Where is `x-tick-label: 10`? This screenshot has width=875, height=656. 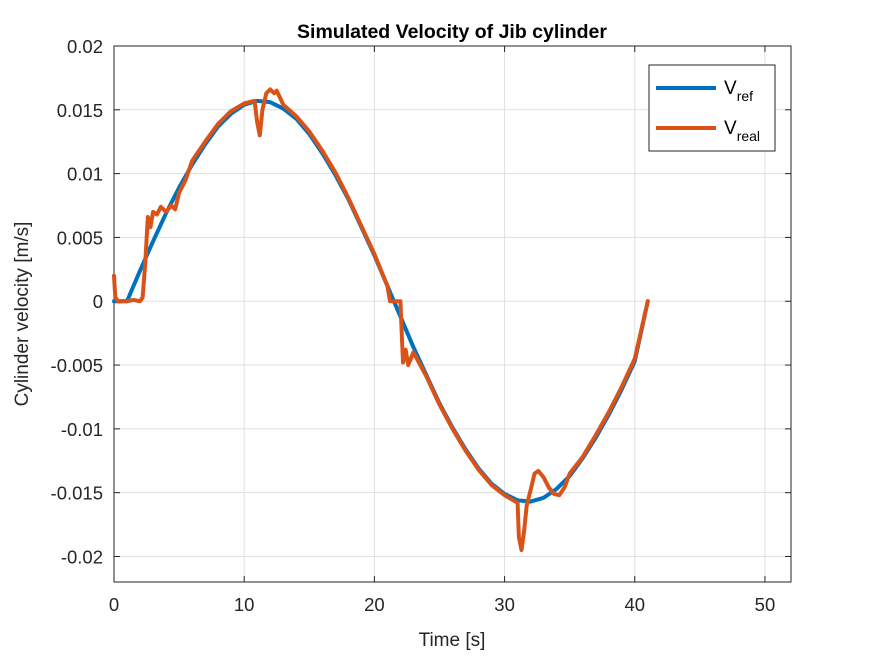
x-tick-label: 10 is located at coordinates (244, 604).